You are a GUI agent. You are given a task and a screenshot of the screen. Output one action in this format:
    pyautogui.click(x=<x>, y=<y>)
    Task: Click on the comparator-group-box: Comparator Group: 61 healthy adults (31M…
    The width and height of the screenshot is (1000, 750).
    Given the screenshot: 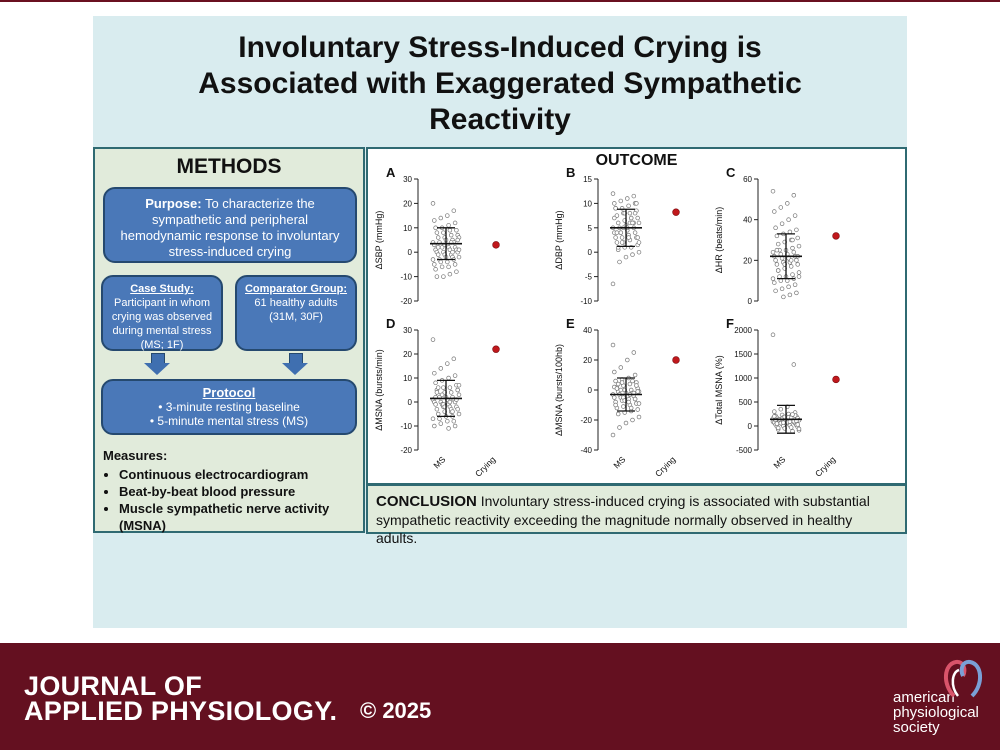 What is the action you would take?
    pyautogui.click(x=296, y=313)
    